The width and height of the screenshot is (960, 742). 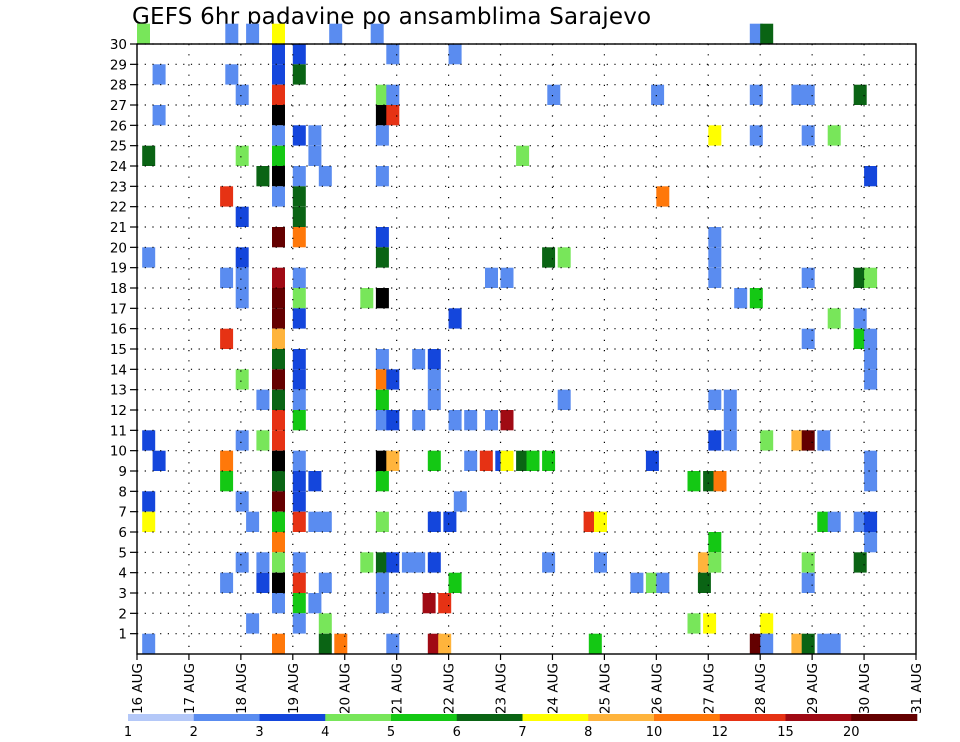 What do you see at coordinates (118, 167) in the screenshot?
I see `y-tick-label: 24` at bounding box center [118, 167].